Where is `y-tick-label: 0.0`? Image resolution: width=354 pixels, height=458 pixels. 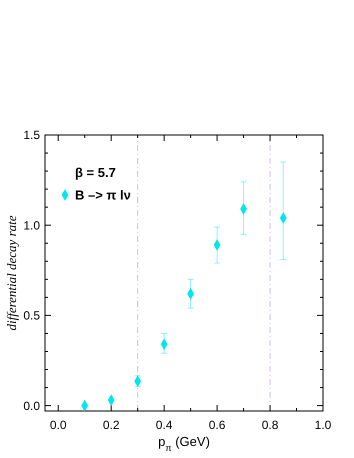 y-tick-label: 0.0 is located at coordinates (31, 405).